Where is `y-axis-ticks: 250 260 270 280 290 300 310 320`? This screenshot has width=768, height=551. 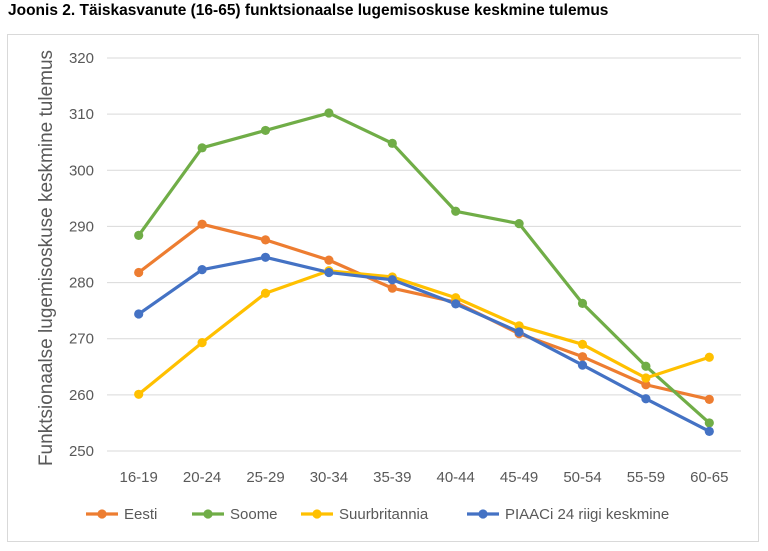 y-axis-ticks: 250 260 270 280 290 300 310 320 is located at coordinates (81, 255).